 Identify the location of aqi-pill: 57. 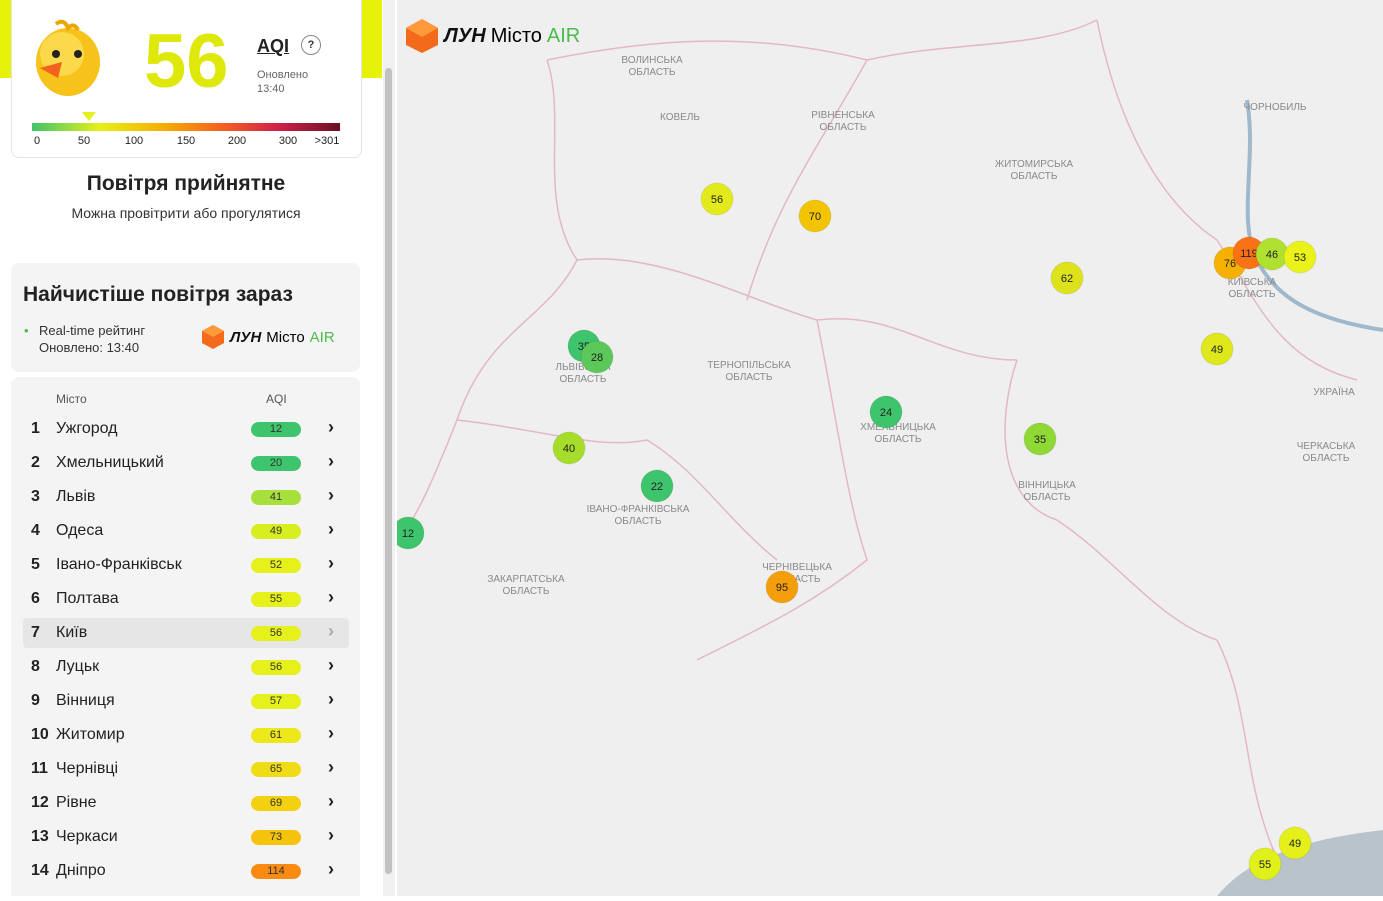
(276, 701).